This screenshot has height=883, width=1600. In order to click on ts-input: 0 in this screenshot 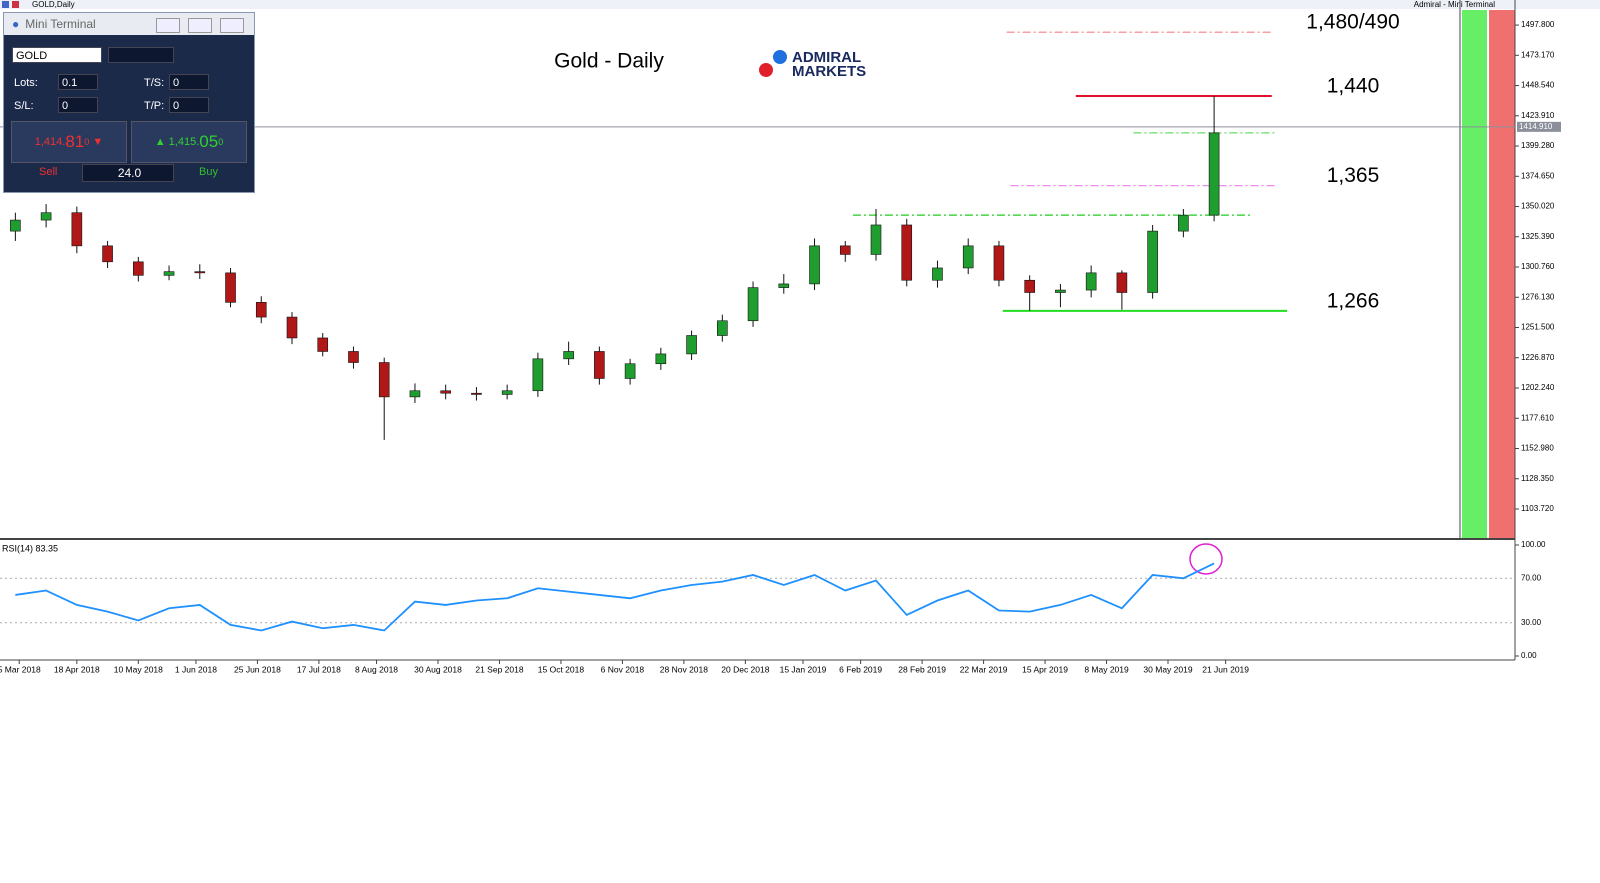, I will do `click(189, 82)`.